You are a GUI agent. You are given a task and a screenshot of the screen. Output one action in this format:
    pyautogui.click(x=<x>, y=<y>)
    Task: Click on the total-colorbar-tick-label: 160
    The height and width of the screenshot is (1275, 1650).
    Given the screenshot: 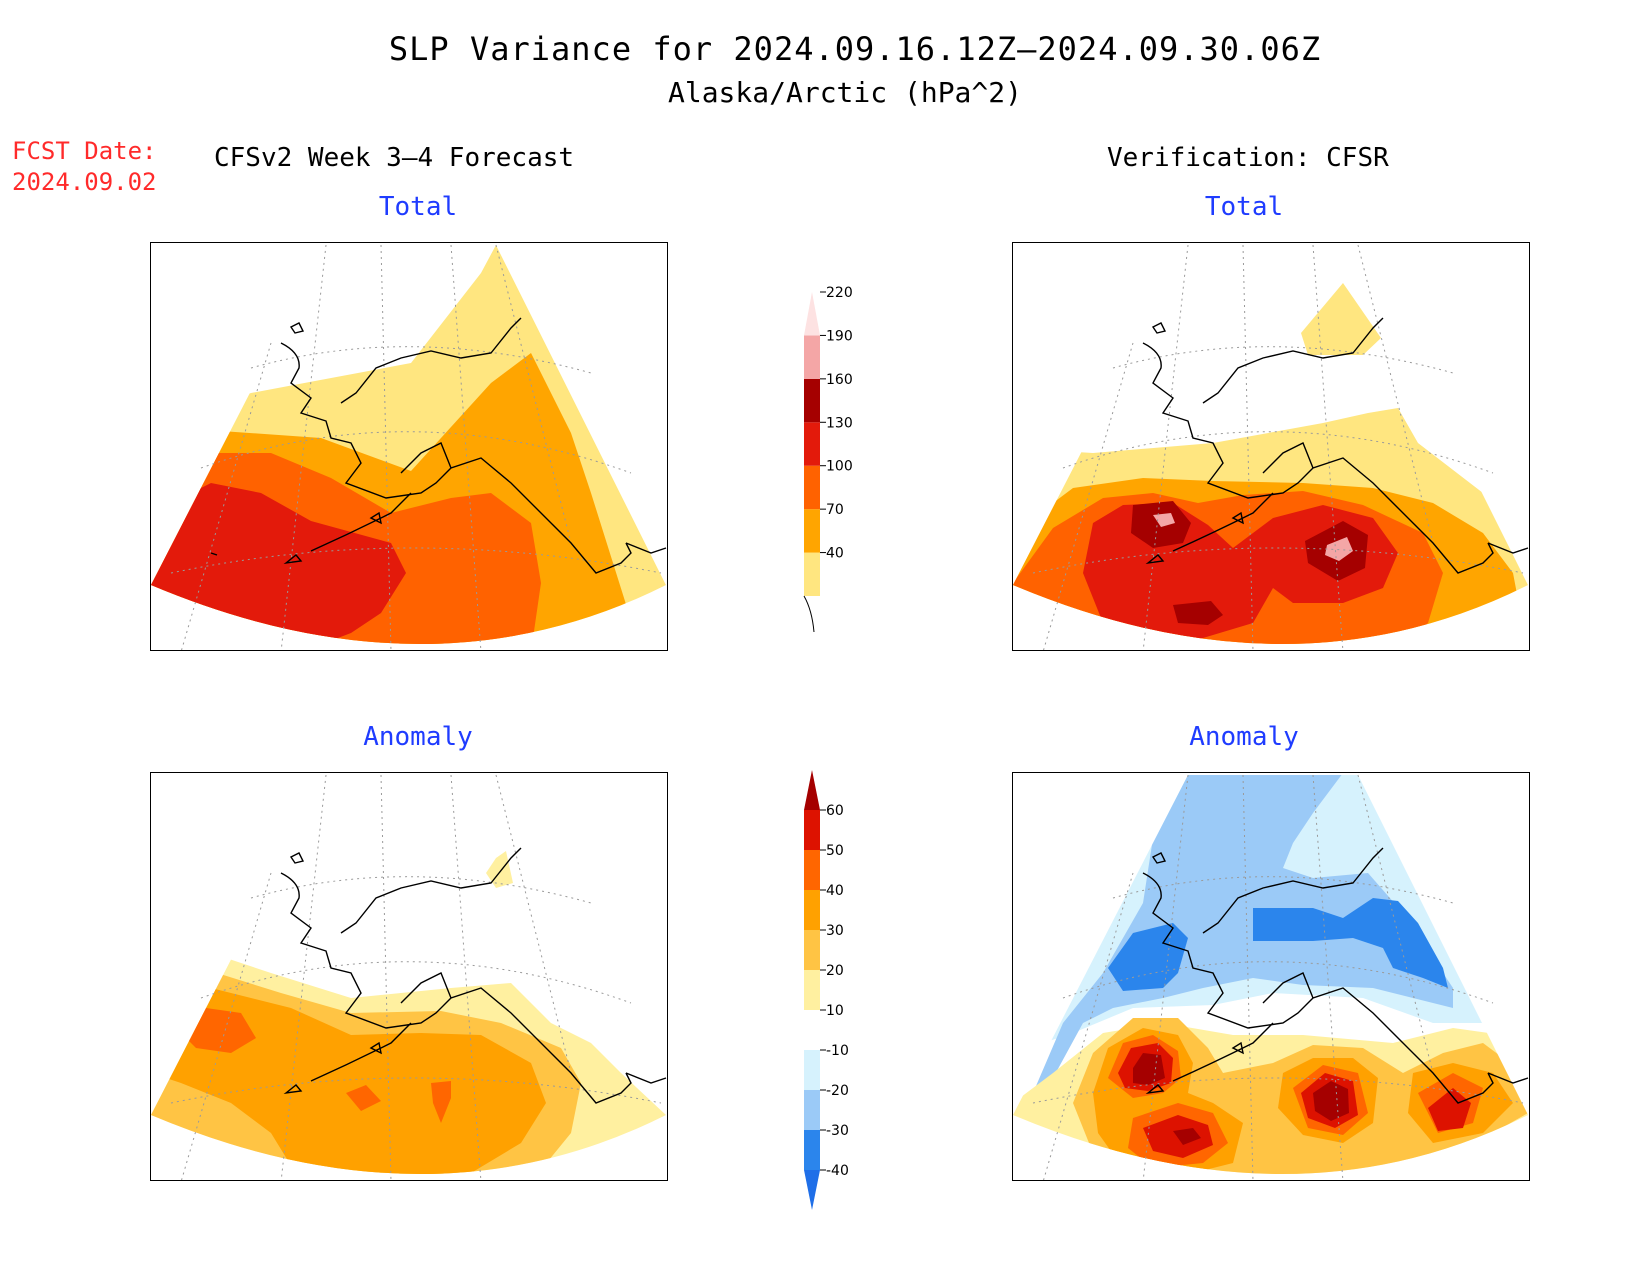 What is the action you would take?
    pyautogui.click(x=839, y=380)
    